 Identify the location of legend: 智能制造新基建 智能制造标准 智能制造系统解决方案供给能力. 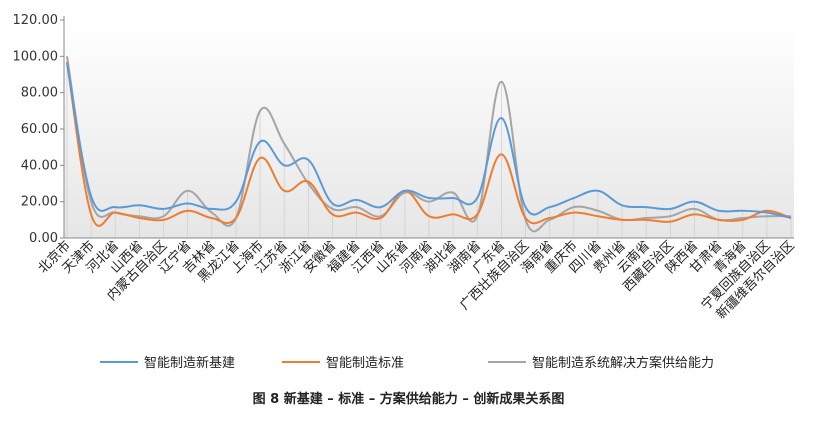
(407, 363).